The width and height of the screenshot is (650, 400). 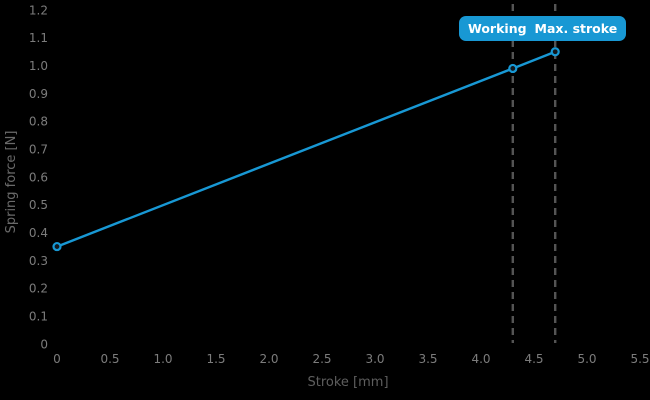 What do you see at coordinates (374, 359) in the screenshot?
I see `x-tick-label: 3.0` at bounding box center [374, 359].